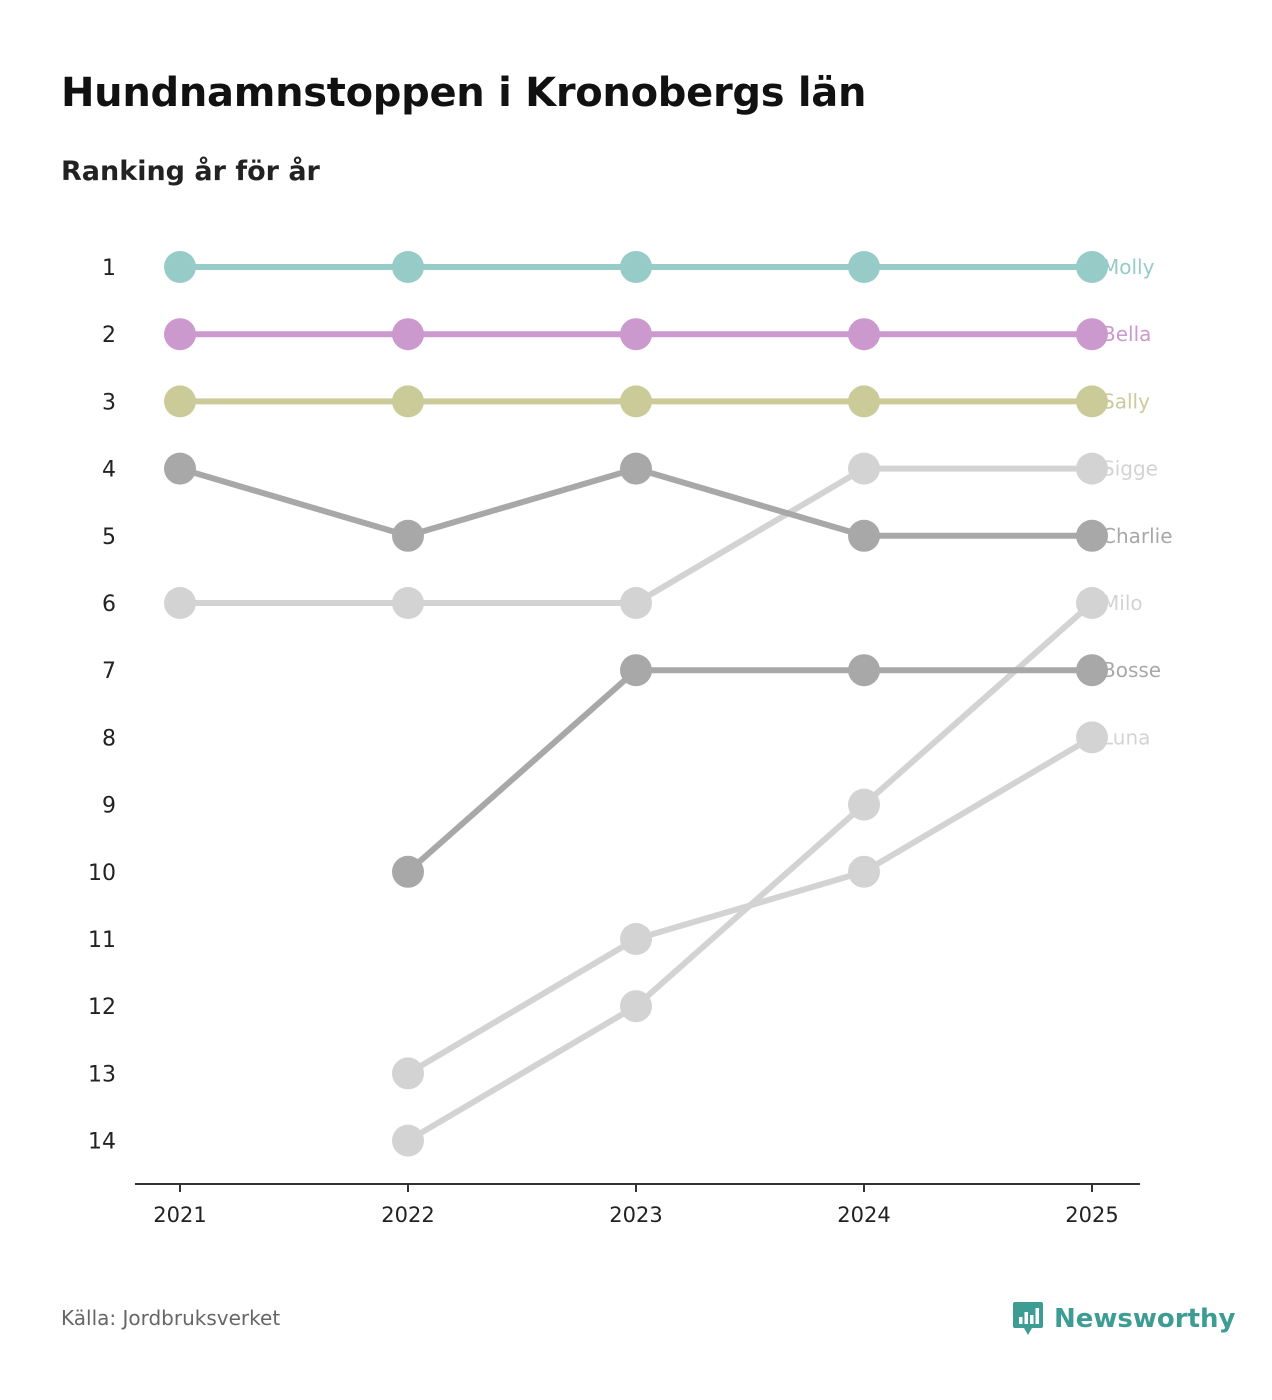 The height and width of the screenshot is (1400, 1272). Describe the element at coordinates (408, 871) in the screenshot. I see `point-bosse-2022` at that location.